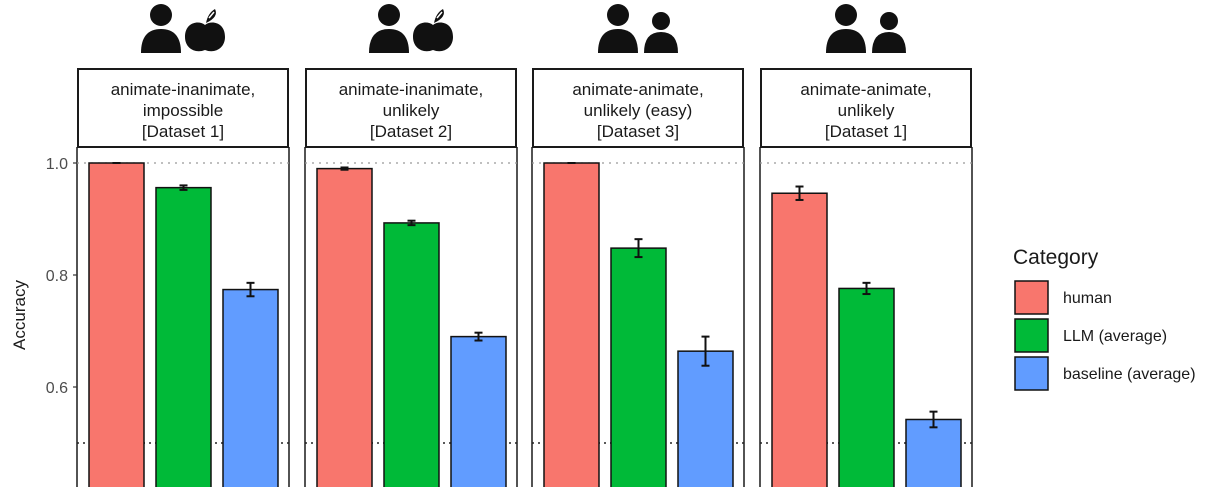 This screenshot has height=487, width=1232. What do you see at coordinates (1031, 373) in the screenshot?
I see `legend-key-baseline` at bounding box center [1031, 373].